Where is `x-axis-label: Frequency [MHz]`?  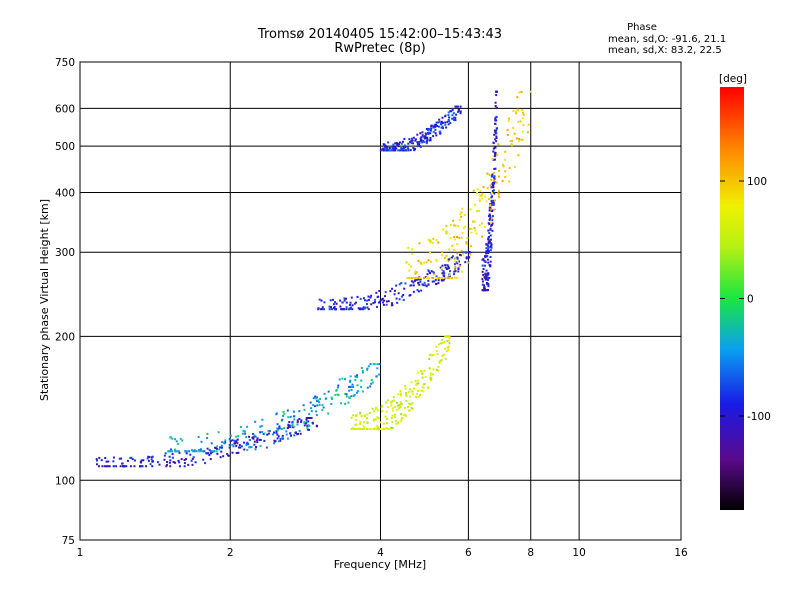
x-axis-label: Frequency [MHz] is located at coordinates (380, 564).